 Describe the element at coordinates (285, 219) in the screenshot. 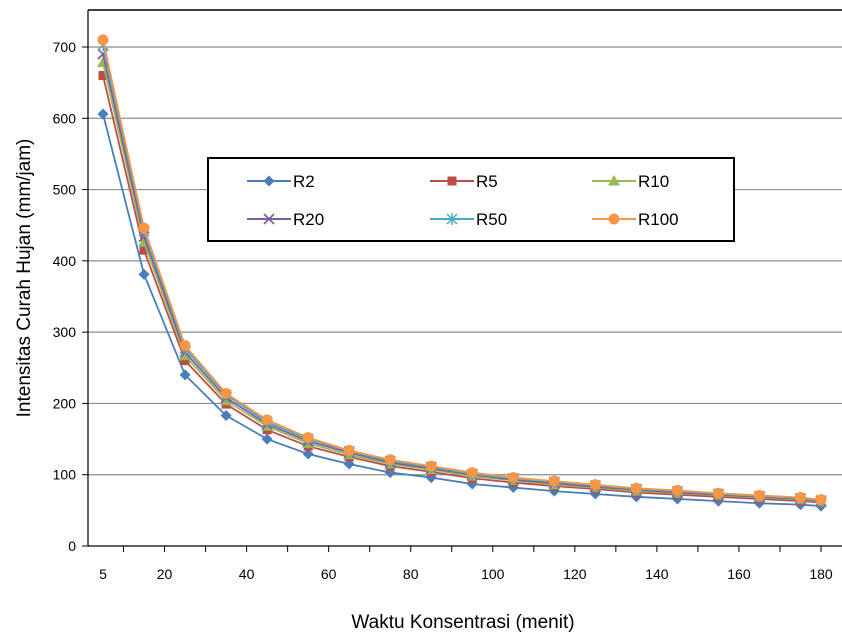

I see `legend-item-r20: R20` at that location.